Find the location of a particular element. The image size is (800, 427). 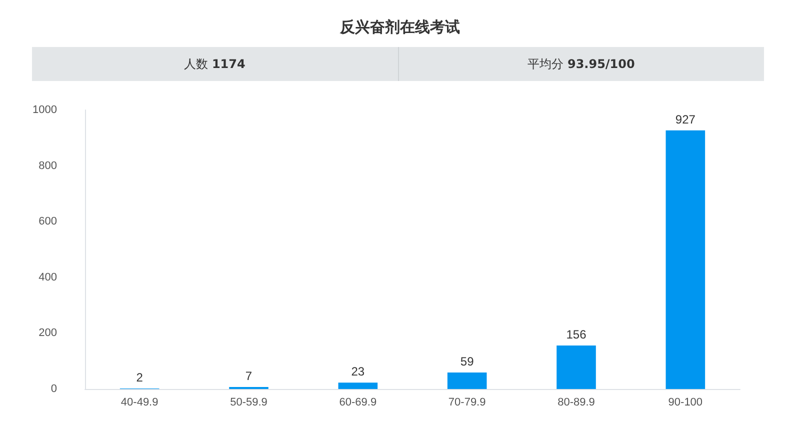

data-label: 59 is located at coordinates (467, 361).